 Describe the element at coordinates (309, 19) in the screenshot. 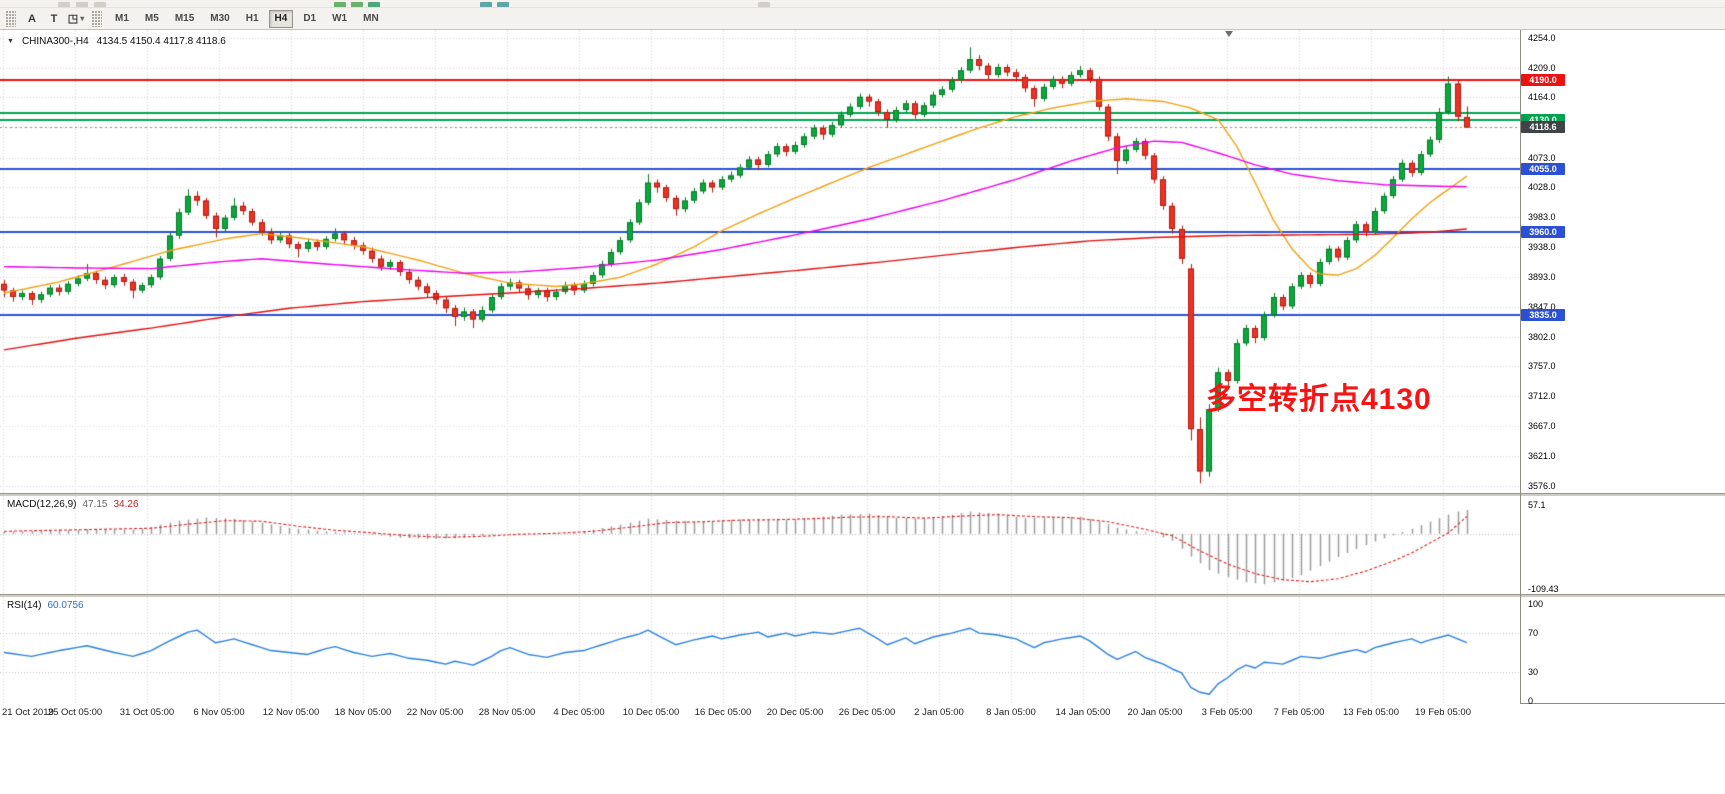

I see `timeframe-button-d1: D1` at that location.